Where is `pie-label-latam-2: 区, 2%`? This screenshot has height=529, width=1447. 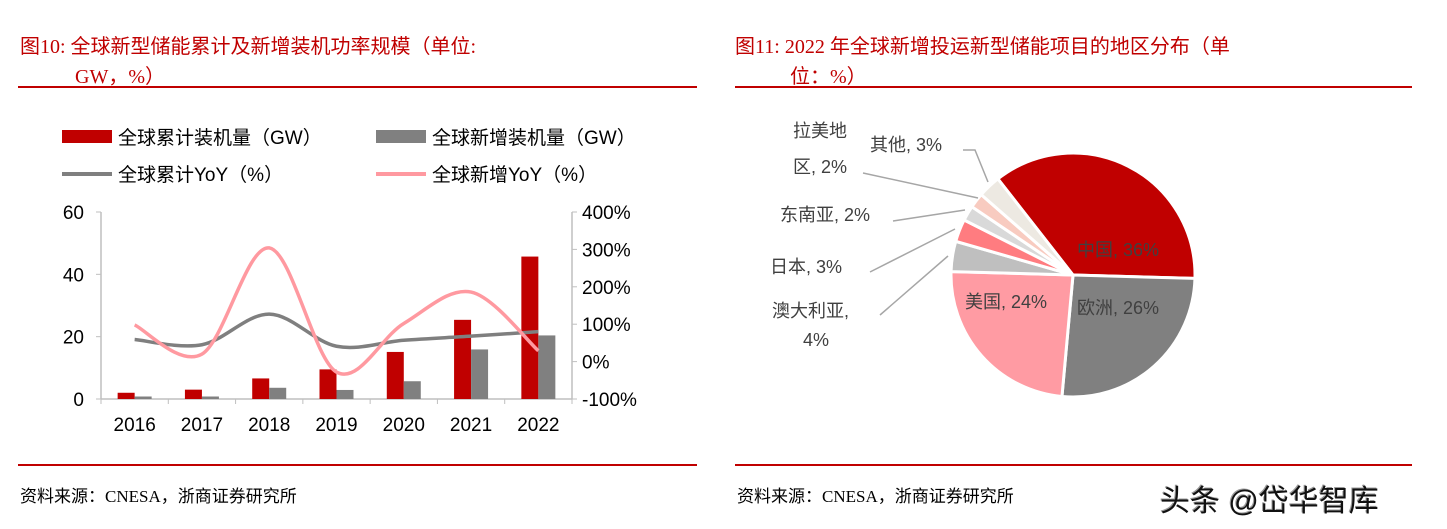 pie-label-latam-2: 区, 2% is located at coordinates (820, 167).